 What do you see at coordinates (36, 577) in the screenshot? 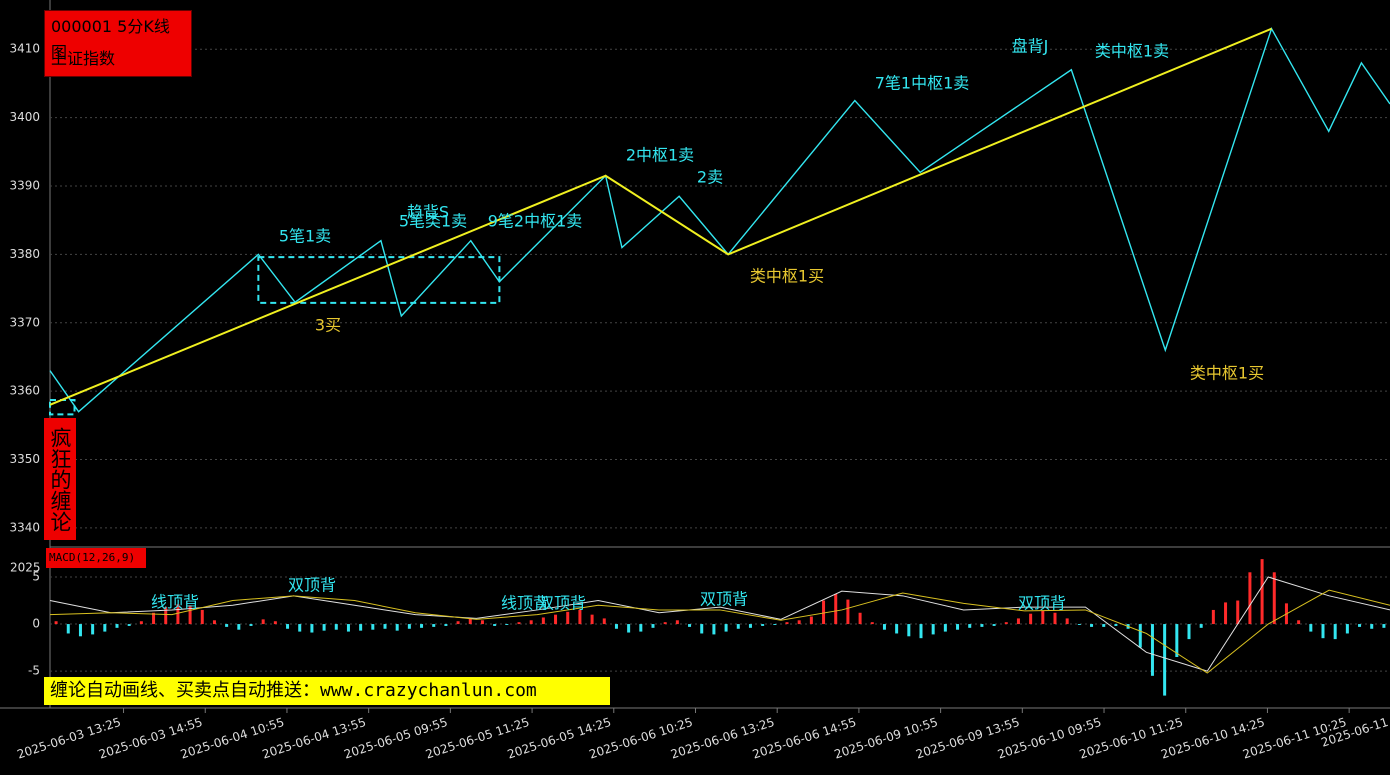
I see `y-tick-label: 5` at bounding box center [36, 577].